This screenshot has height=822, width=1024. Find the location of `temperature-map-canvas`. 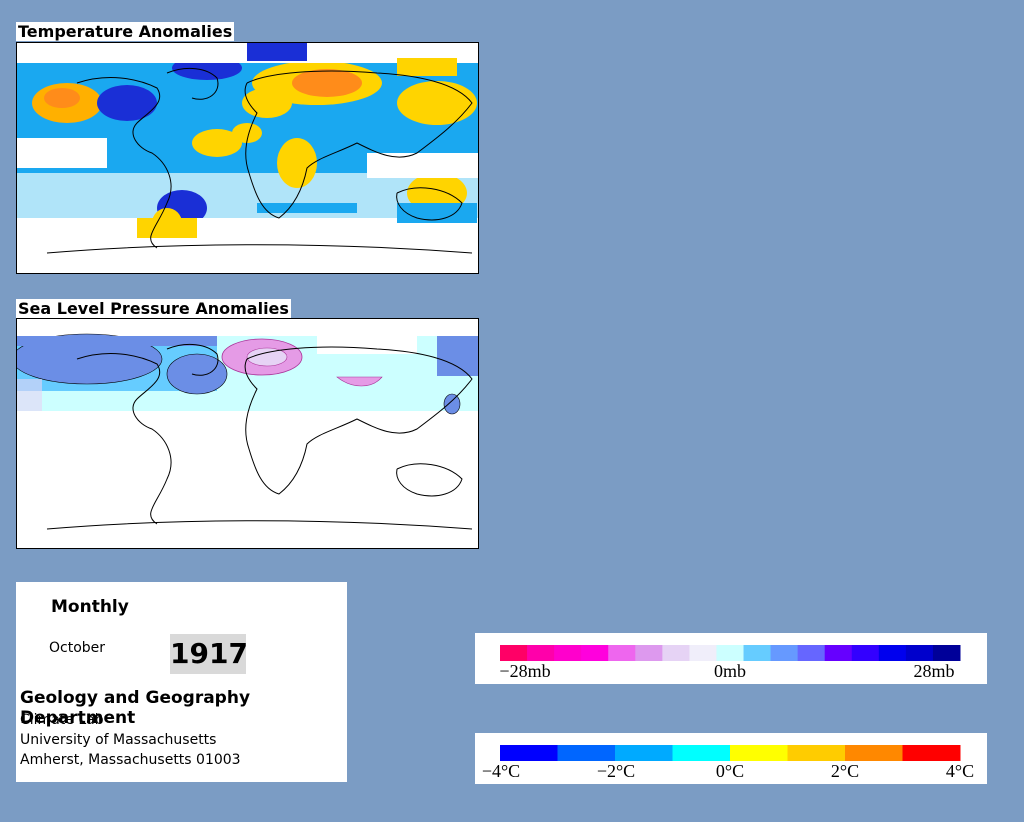

temperature-map-canvas is located at coordinates (247, 158).